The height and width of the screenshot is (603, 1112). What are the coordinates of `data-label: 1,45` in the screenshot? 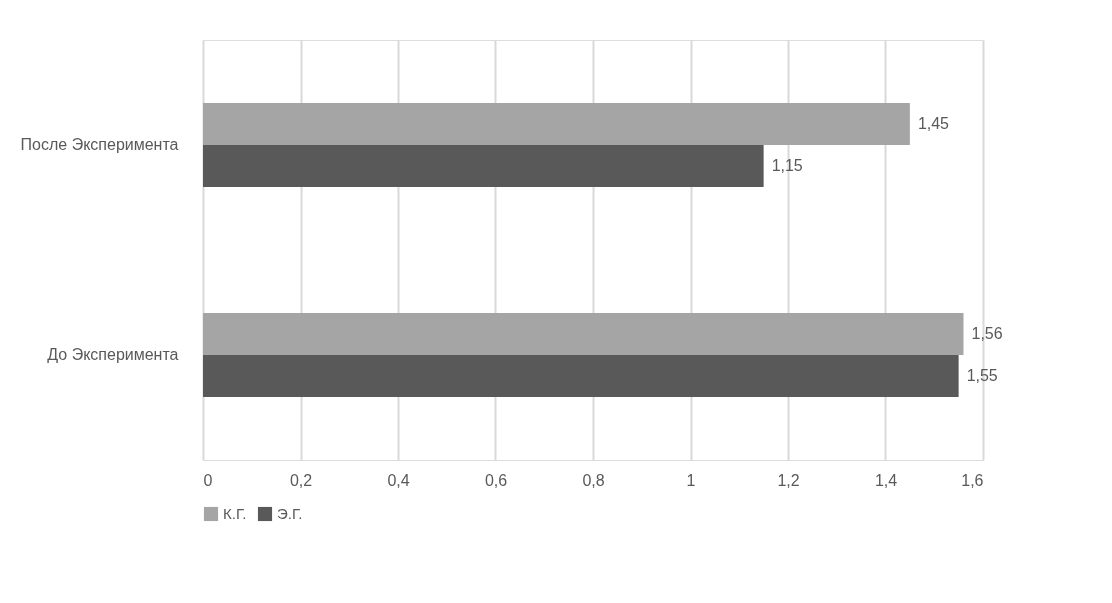 It's located at (933, 123).